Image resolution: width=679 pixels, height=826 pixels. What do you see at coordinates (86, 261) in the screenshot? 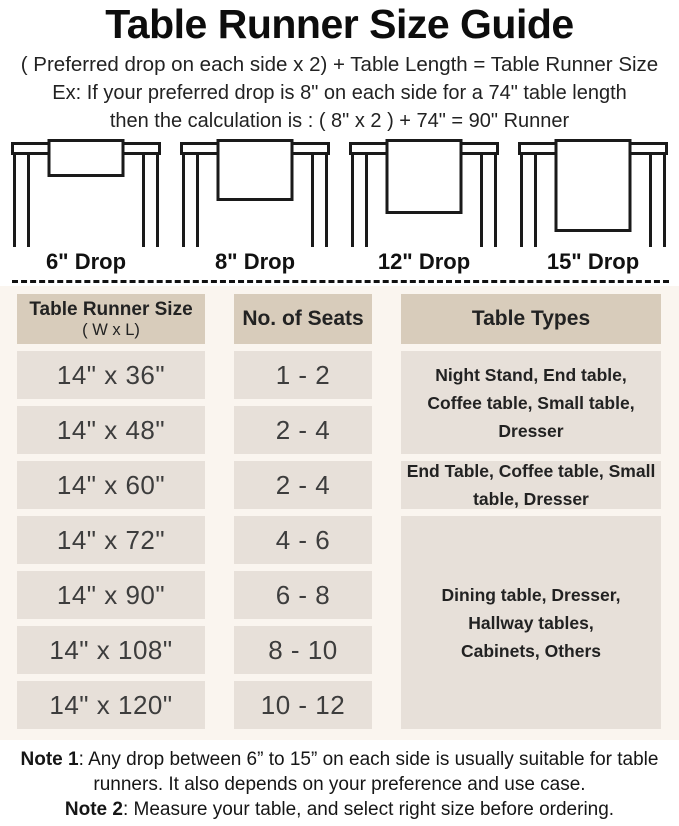
I see `drop-label-6in: 6" Drop` at bounding box center [86, 261].